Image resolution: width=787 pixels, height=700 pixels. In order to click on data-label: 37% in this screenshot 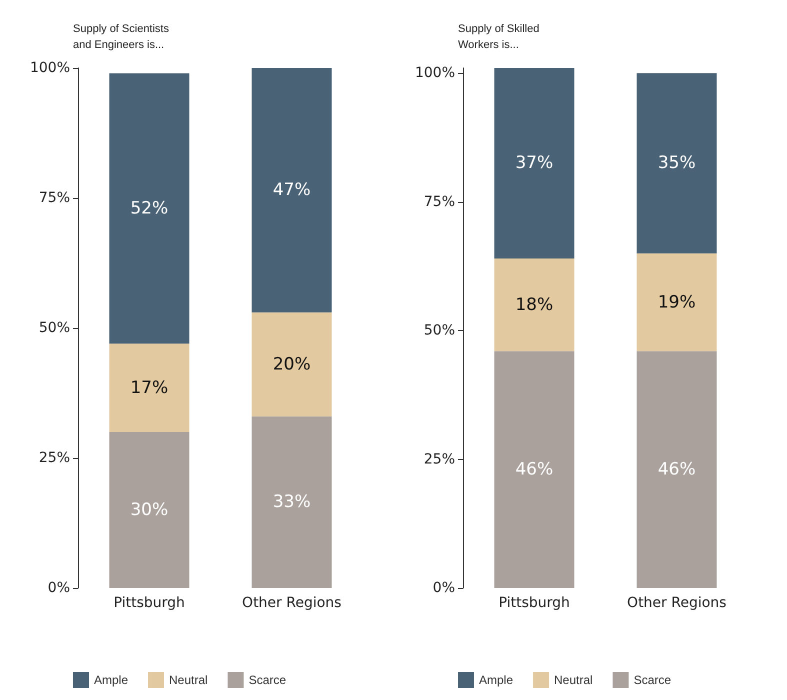, I will do `click(534, 163)`.